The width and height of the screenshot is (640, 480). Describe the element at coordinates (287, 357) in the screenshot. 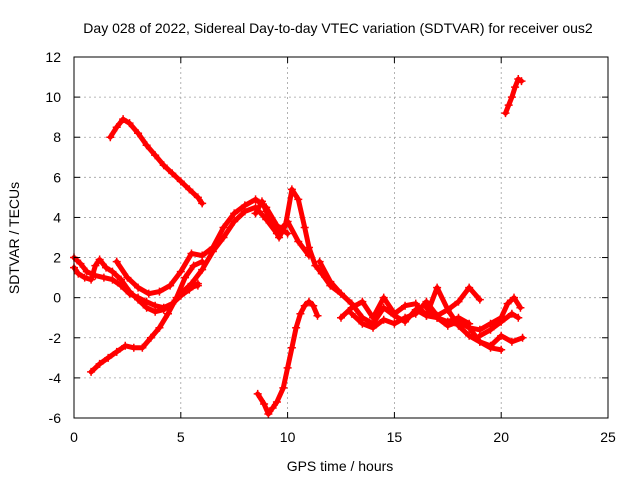

I see `series-track-h` at that location.